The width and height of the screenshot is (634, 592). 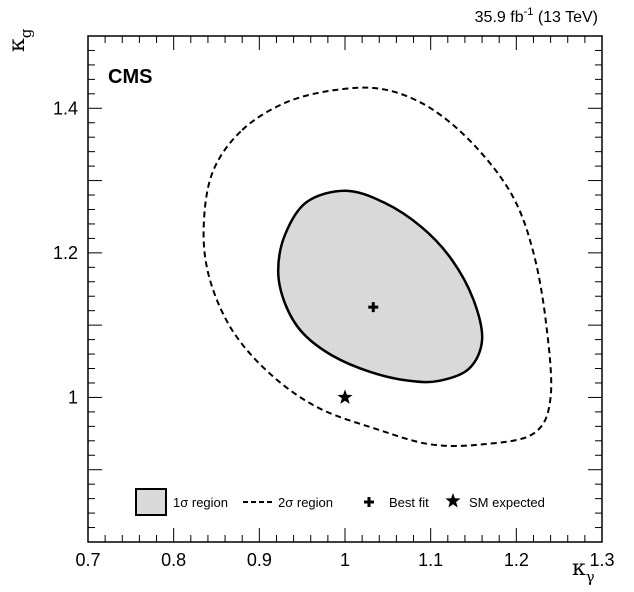 What do you see at coordinates (151, 502) in the screenshot?
I see `legend-1sigma-swatch` at bounding box center [151, 502].